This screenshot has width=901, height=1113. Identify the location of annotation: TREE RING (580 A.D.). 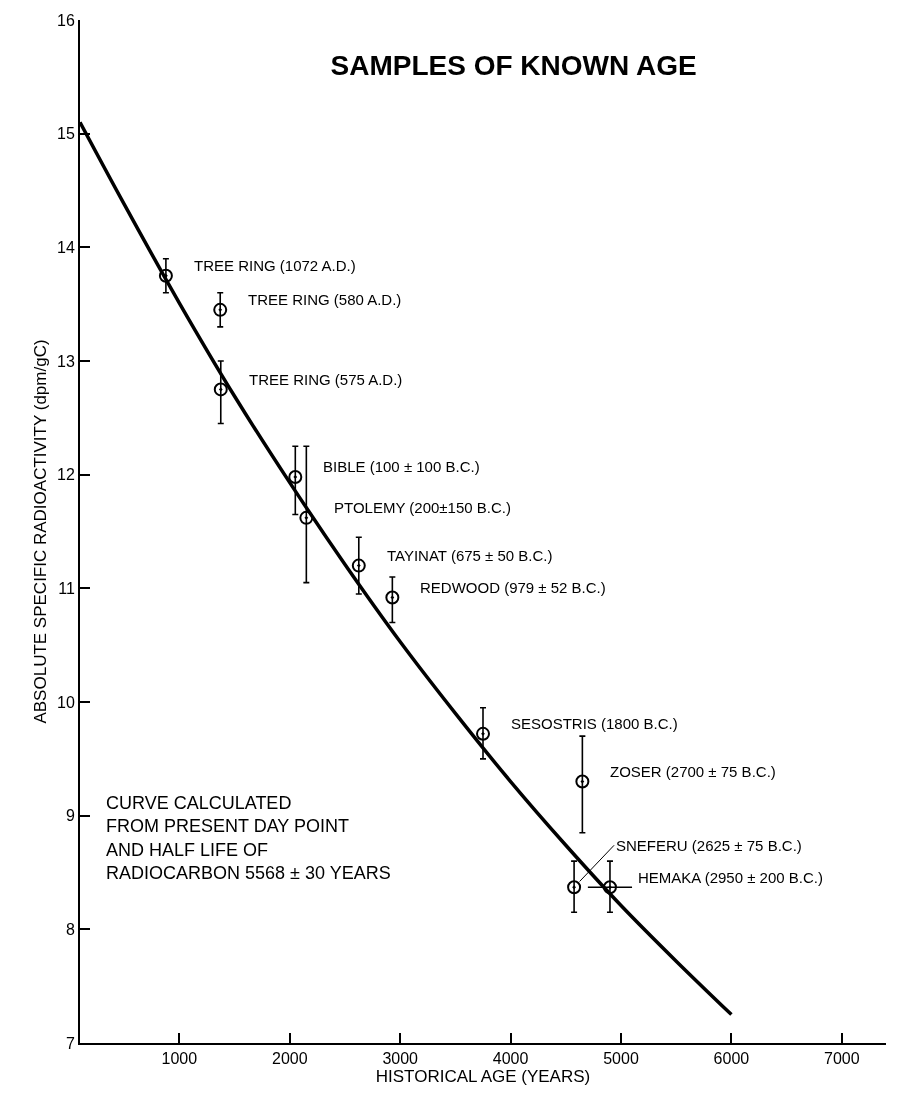
(325, 299).